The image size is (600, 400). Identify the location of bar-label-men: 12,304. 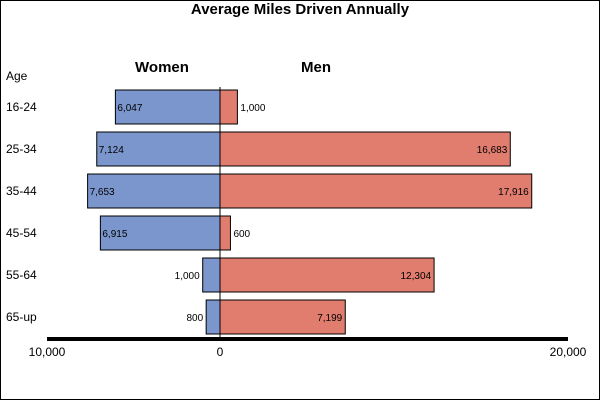
(415, 276).